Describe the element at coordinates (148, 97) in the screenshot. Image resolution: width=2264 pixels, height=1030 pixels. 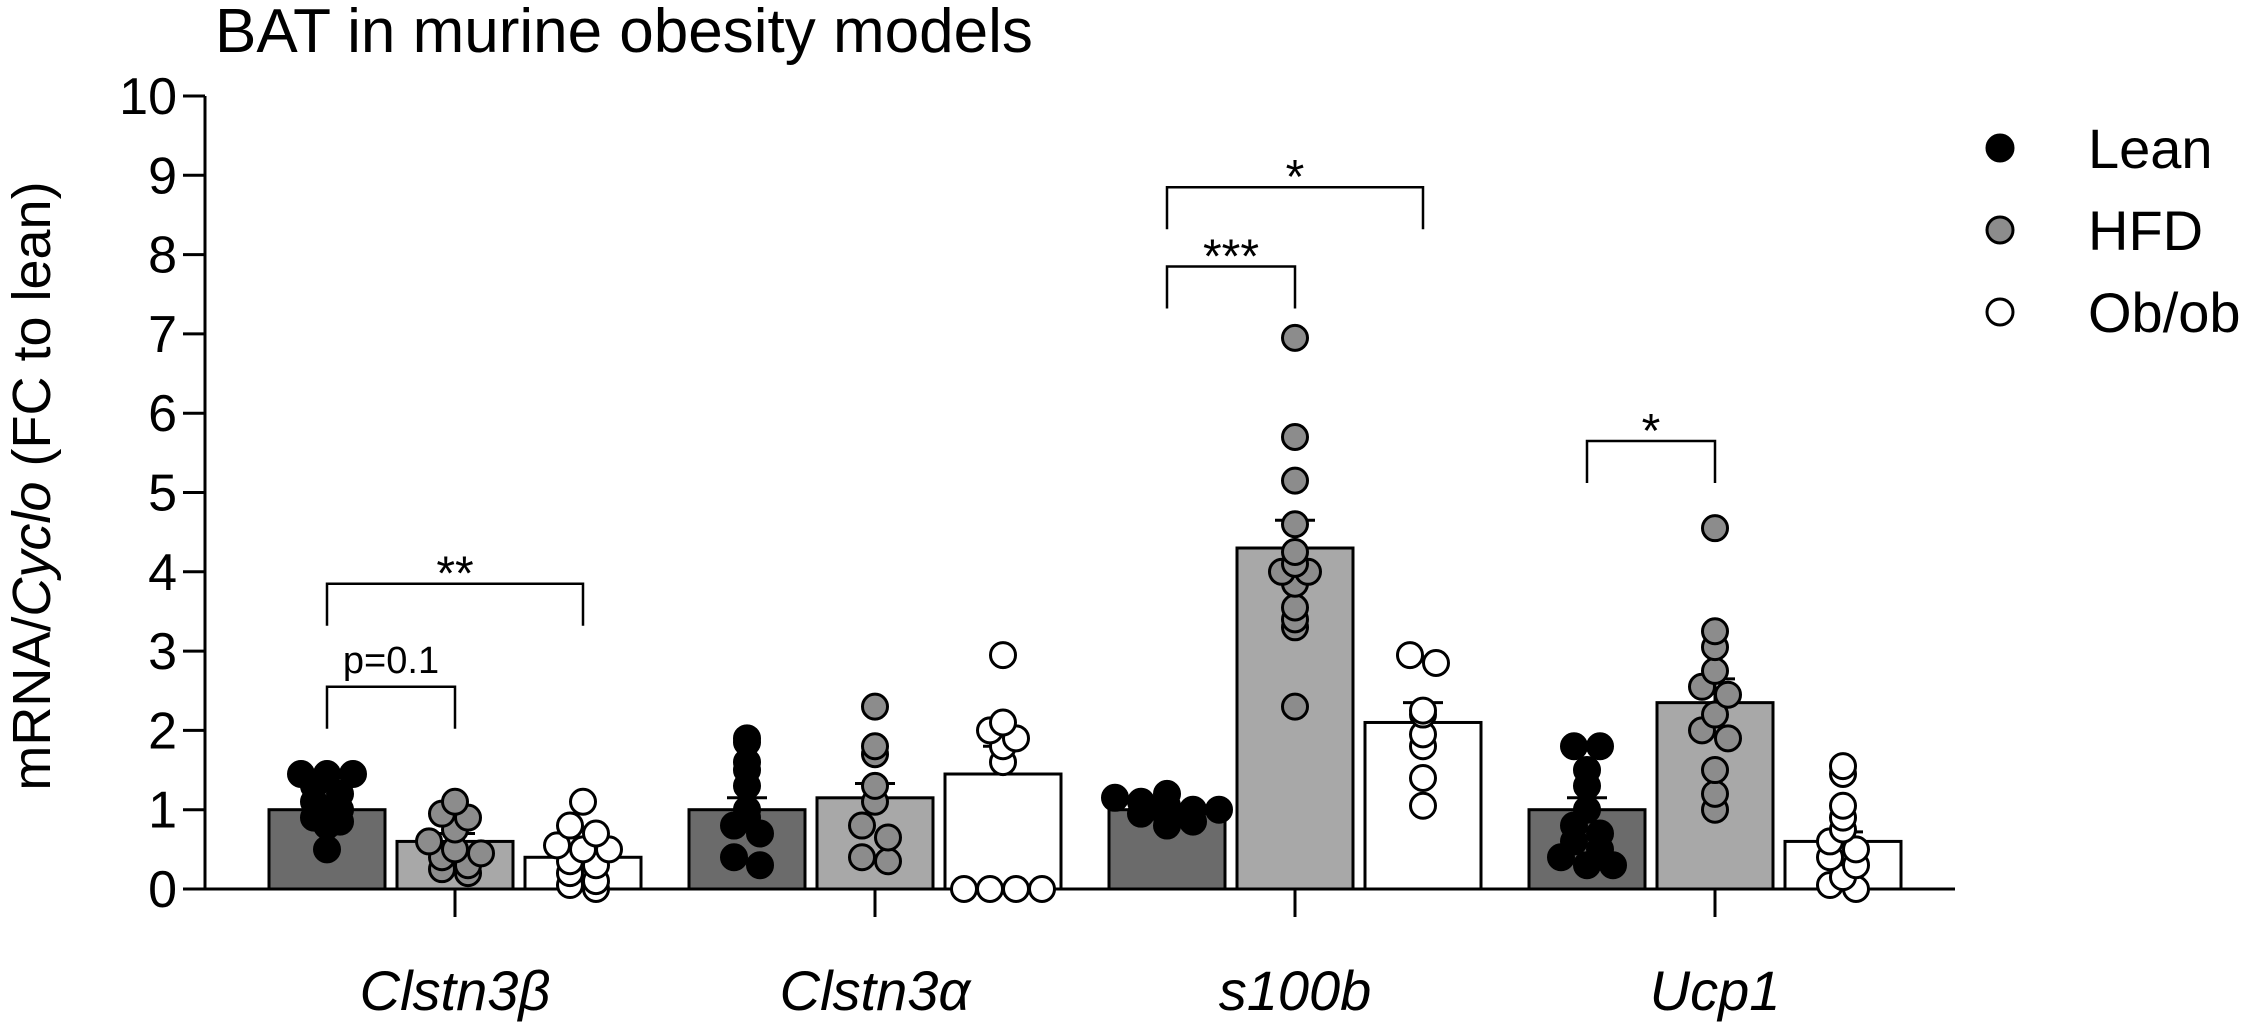
I see `y-tick-label: 10` at that location.